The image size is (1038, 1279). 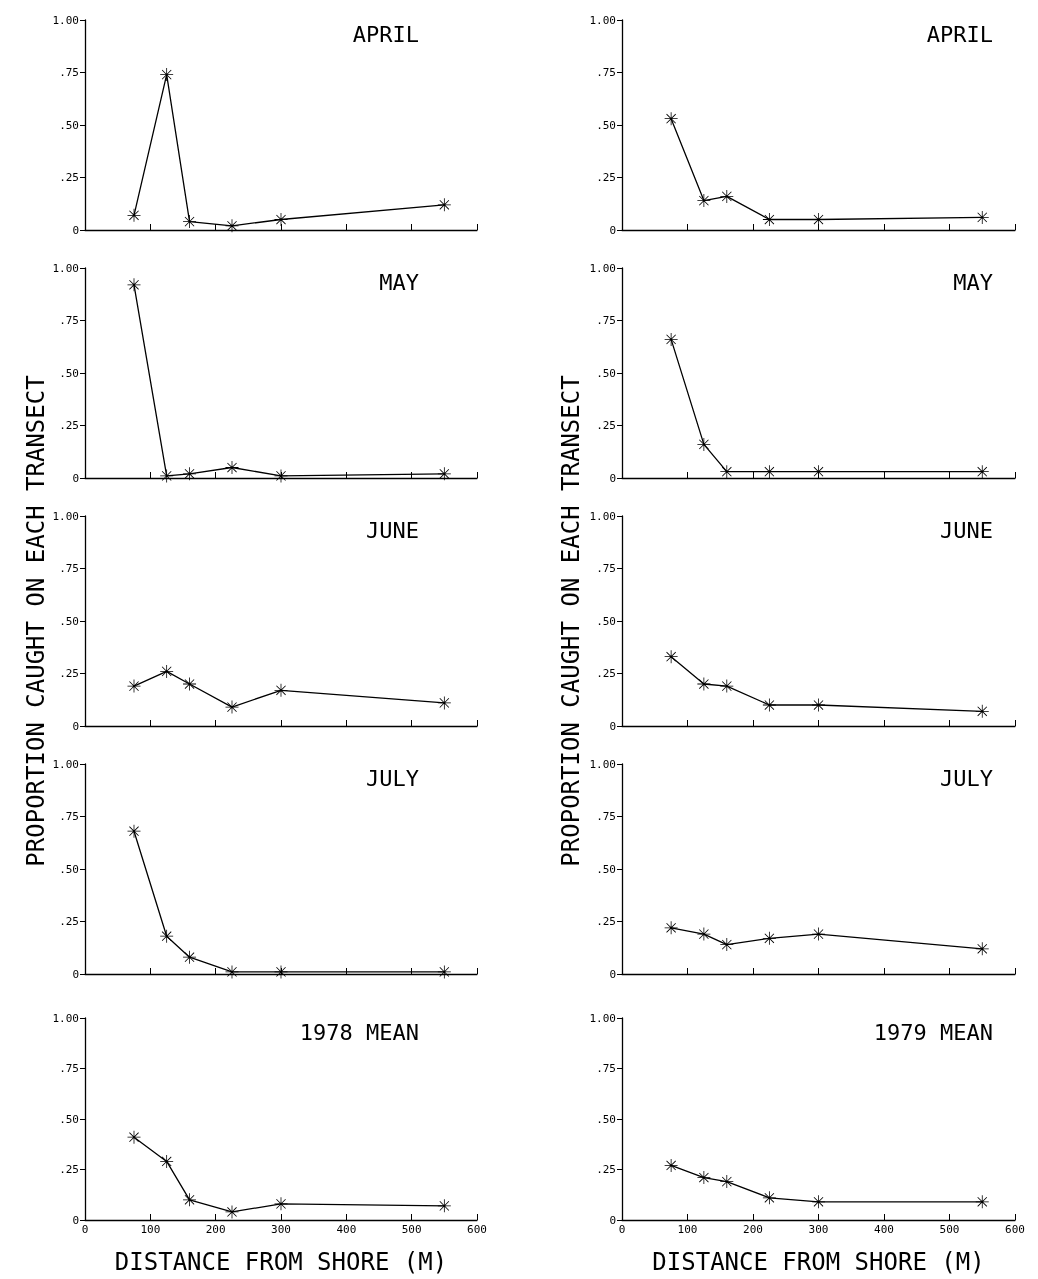 I want to click on chart-title: 1979 MEAN, so click(x=933, y=1032).